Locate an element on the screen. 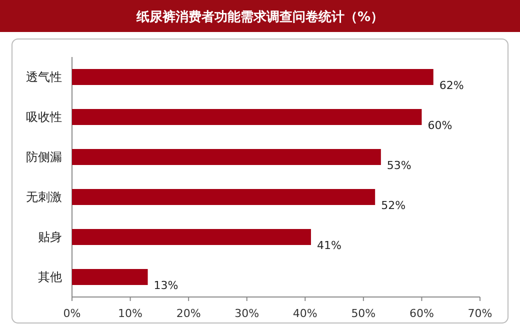  y-tick-label: 透气性 is located at coordinates (44, 77).